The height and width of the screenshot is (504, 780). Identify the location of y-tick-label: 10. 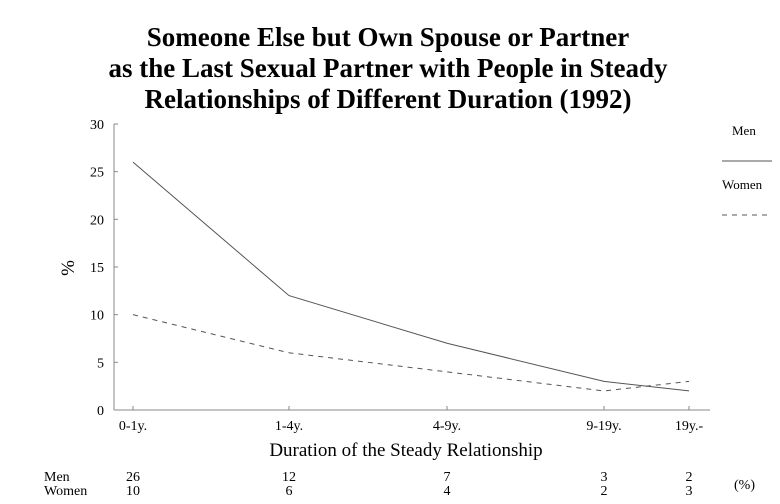
(97, 316).